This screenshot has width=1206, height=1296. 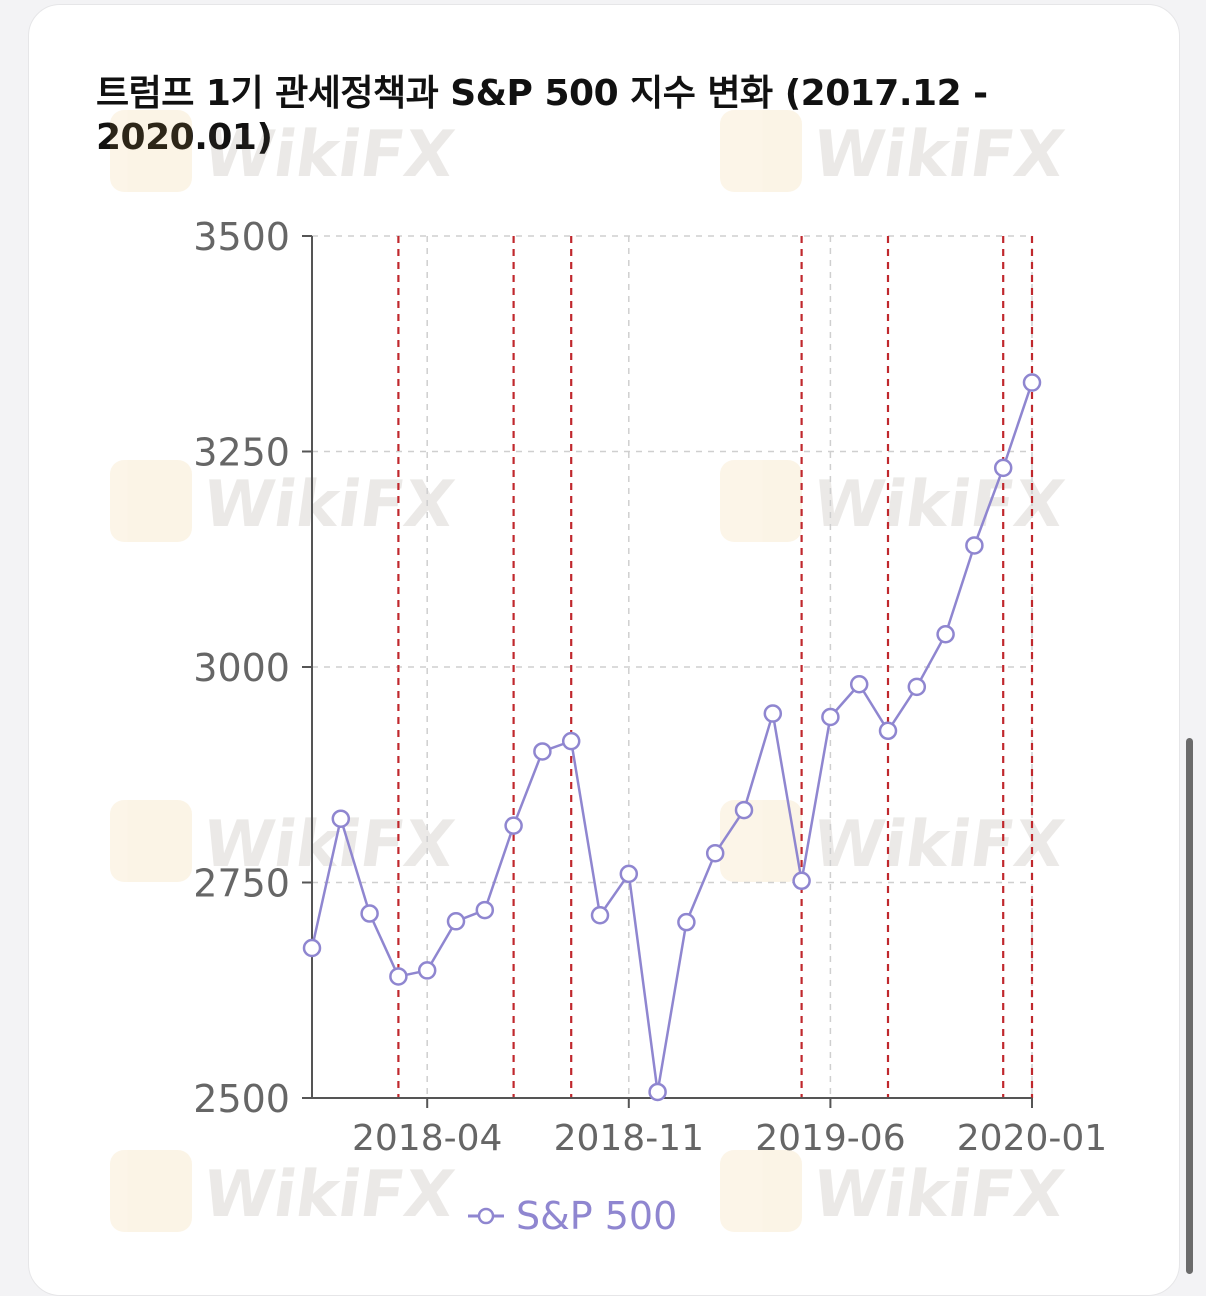 What do you see at coordinates (486, 1216) in the screenshot?
I see `legend-marker-icon` at bounding box center [486, 1216].